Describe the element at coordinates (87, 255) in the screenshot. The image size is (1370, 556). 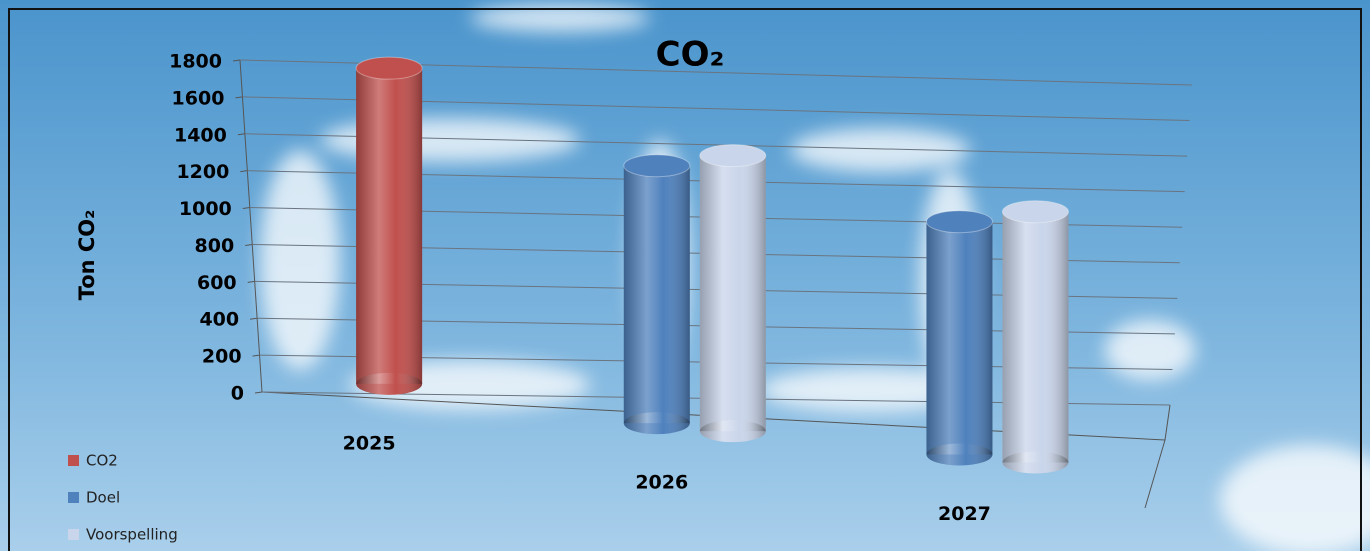
I see `y-axis-label: Ton CO₂` at that location.